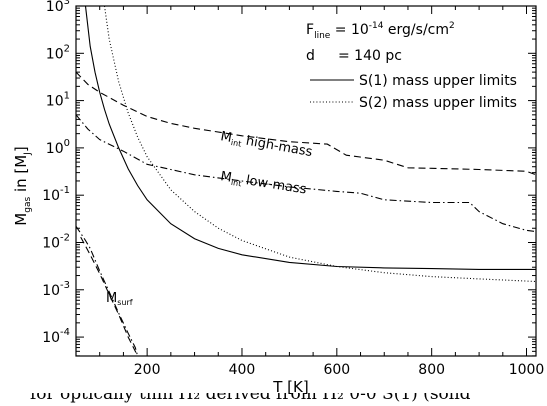 This screenshot has width=547, height=406. I want to click on legend-param-distance: d = 140 pc, so click(354, 56).